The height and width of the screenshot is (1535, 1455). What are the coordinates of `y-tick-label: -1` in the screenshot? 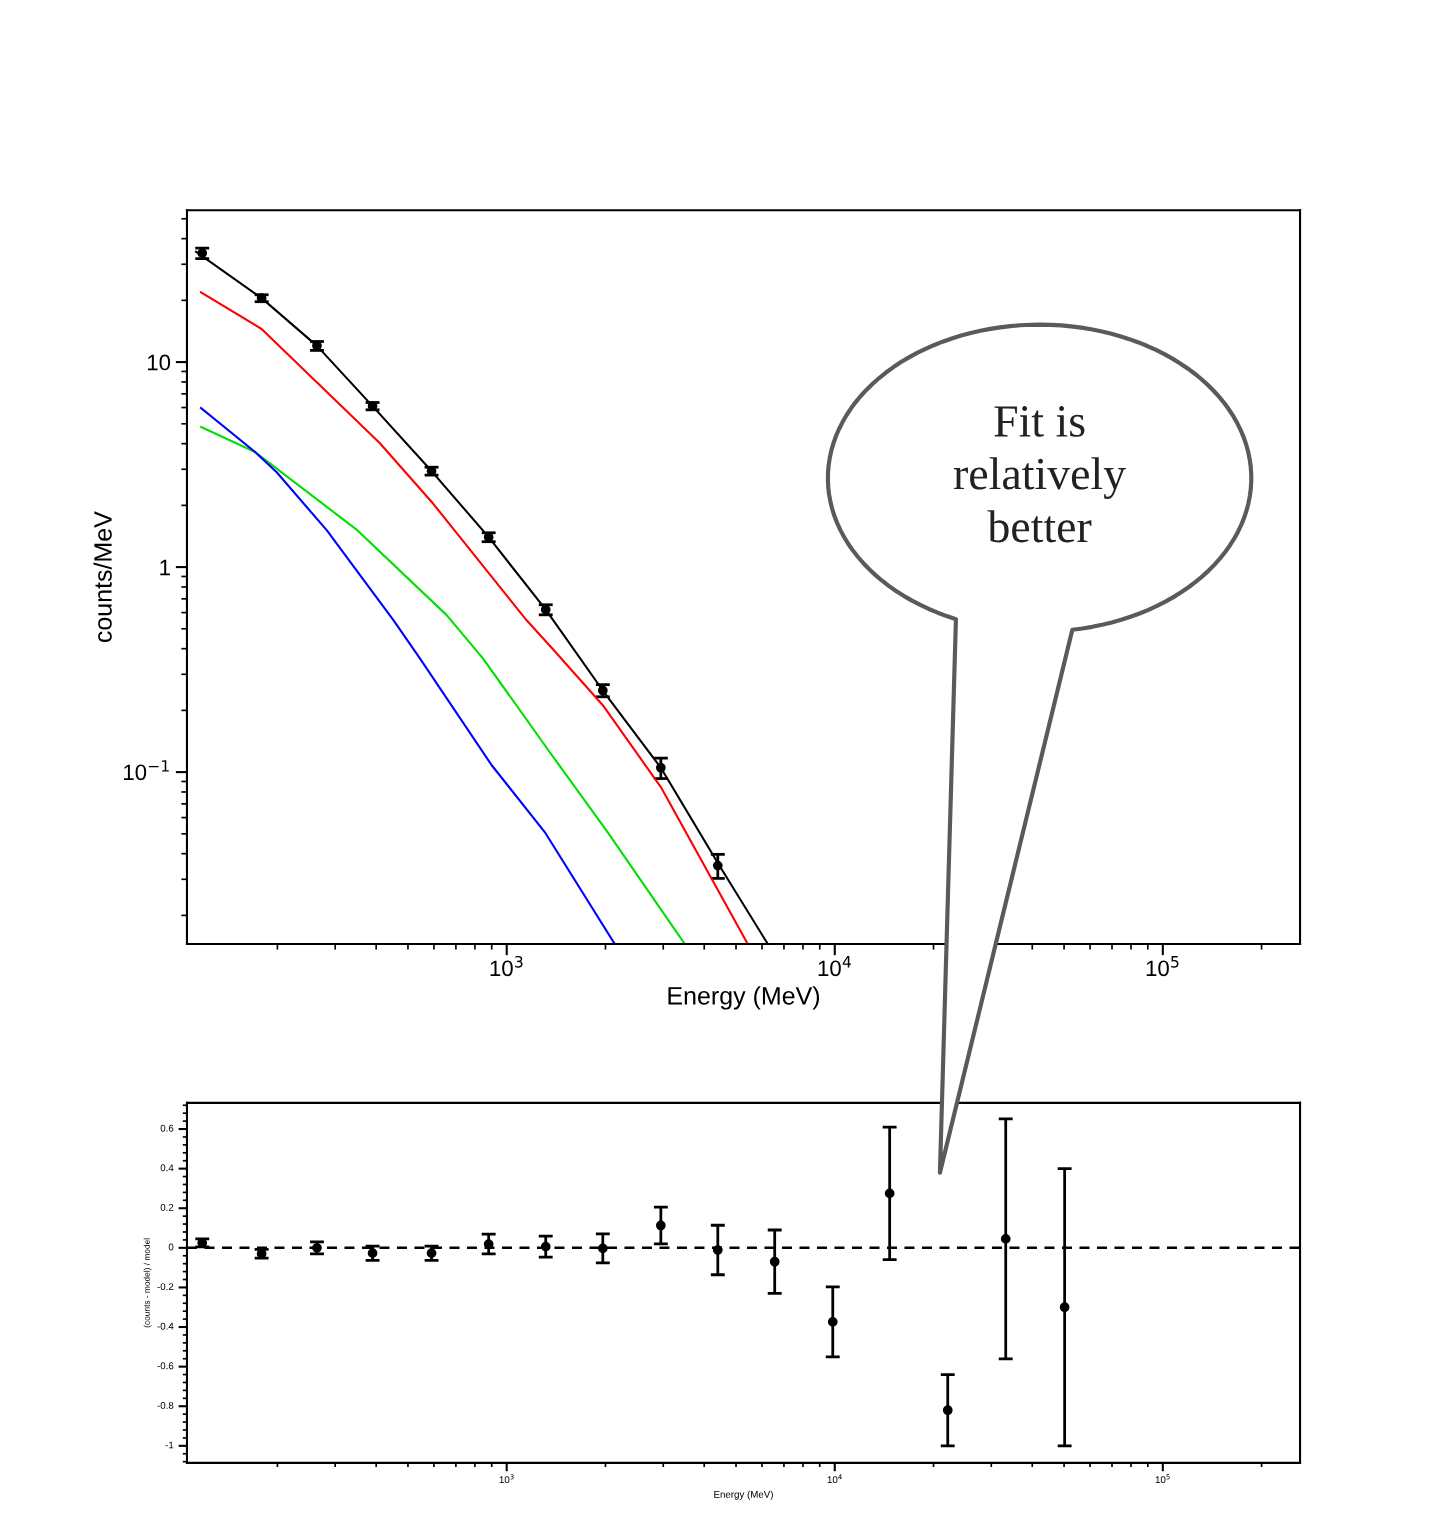 It's located at (169, 1445).